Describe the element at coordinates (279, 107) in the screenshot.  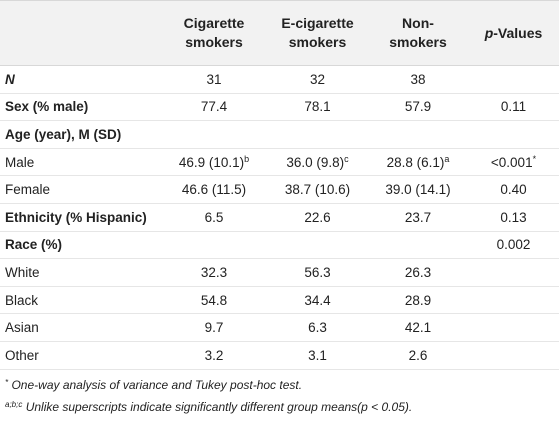
I see `table-row: Sex (% male) 77.4 78.1 57.9 0.11` at that location.